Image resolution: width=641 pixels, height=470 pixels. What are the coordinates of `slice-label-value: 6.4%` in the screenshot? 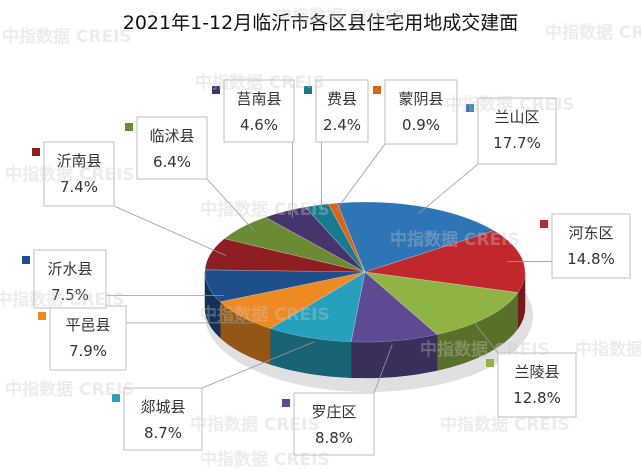 It's located at (172, 162).